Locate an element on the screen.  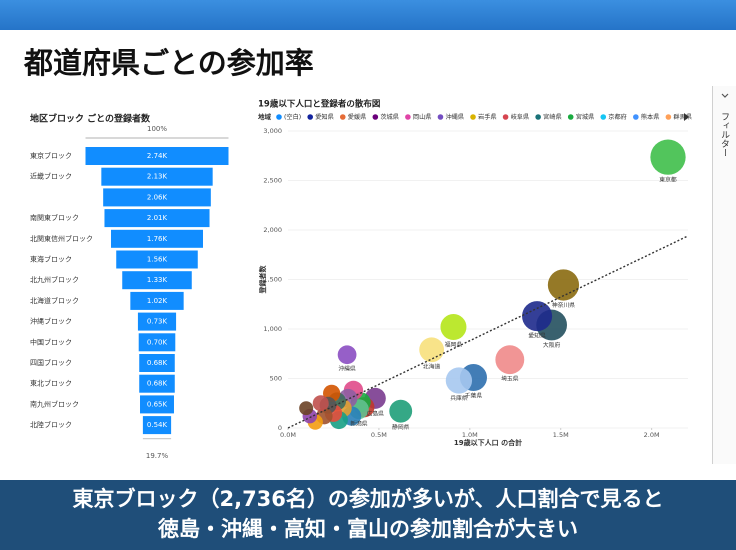
y-tick-label: 1,500 is located at coordinates (272, 280).